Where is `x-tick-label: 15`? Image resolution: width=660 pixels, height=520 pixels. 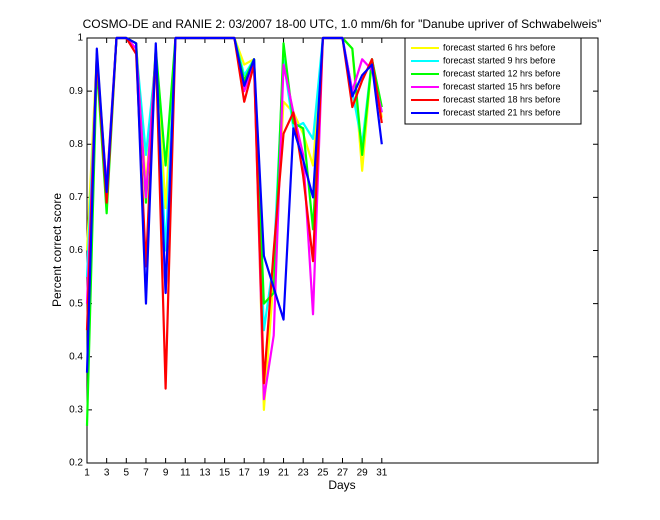 x-tick-label: 15 is located at coordinates (225, 473).